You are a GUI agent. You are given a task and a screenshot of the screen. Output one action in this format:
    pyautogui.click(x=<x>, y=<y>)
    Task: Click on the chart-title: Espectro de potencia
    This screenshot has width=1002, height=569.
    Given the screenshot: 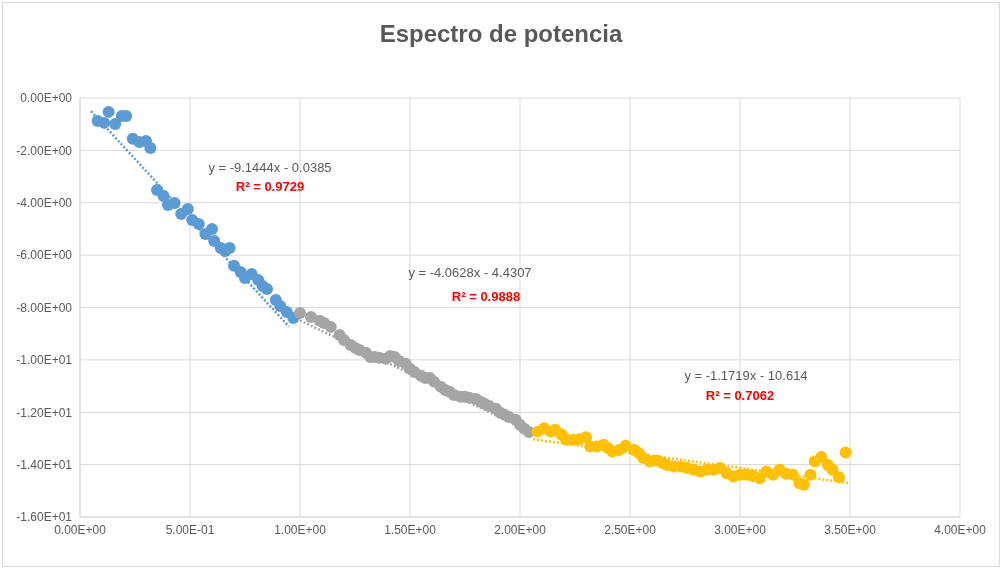 What is the action you would take?
    pyautogui.click(x=501, y=34)
    